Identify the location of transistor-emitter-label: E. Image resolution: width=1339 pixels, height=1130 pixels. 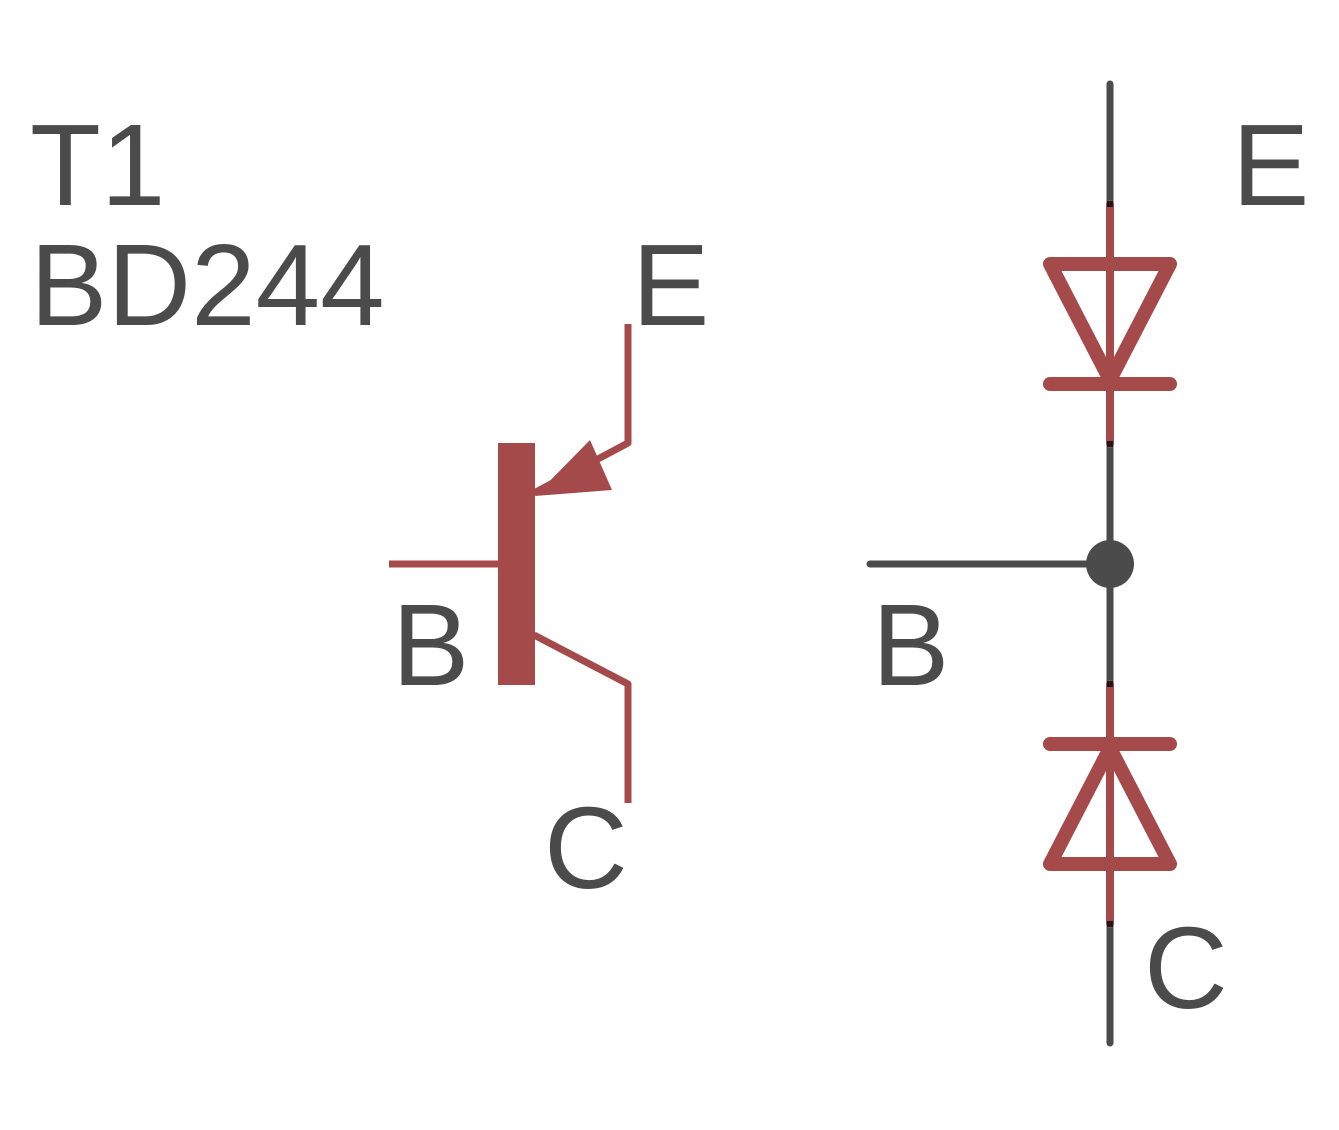
(670, 285).